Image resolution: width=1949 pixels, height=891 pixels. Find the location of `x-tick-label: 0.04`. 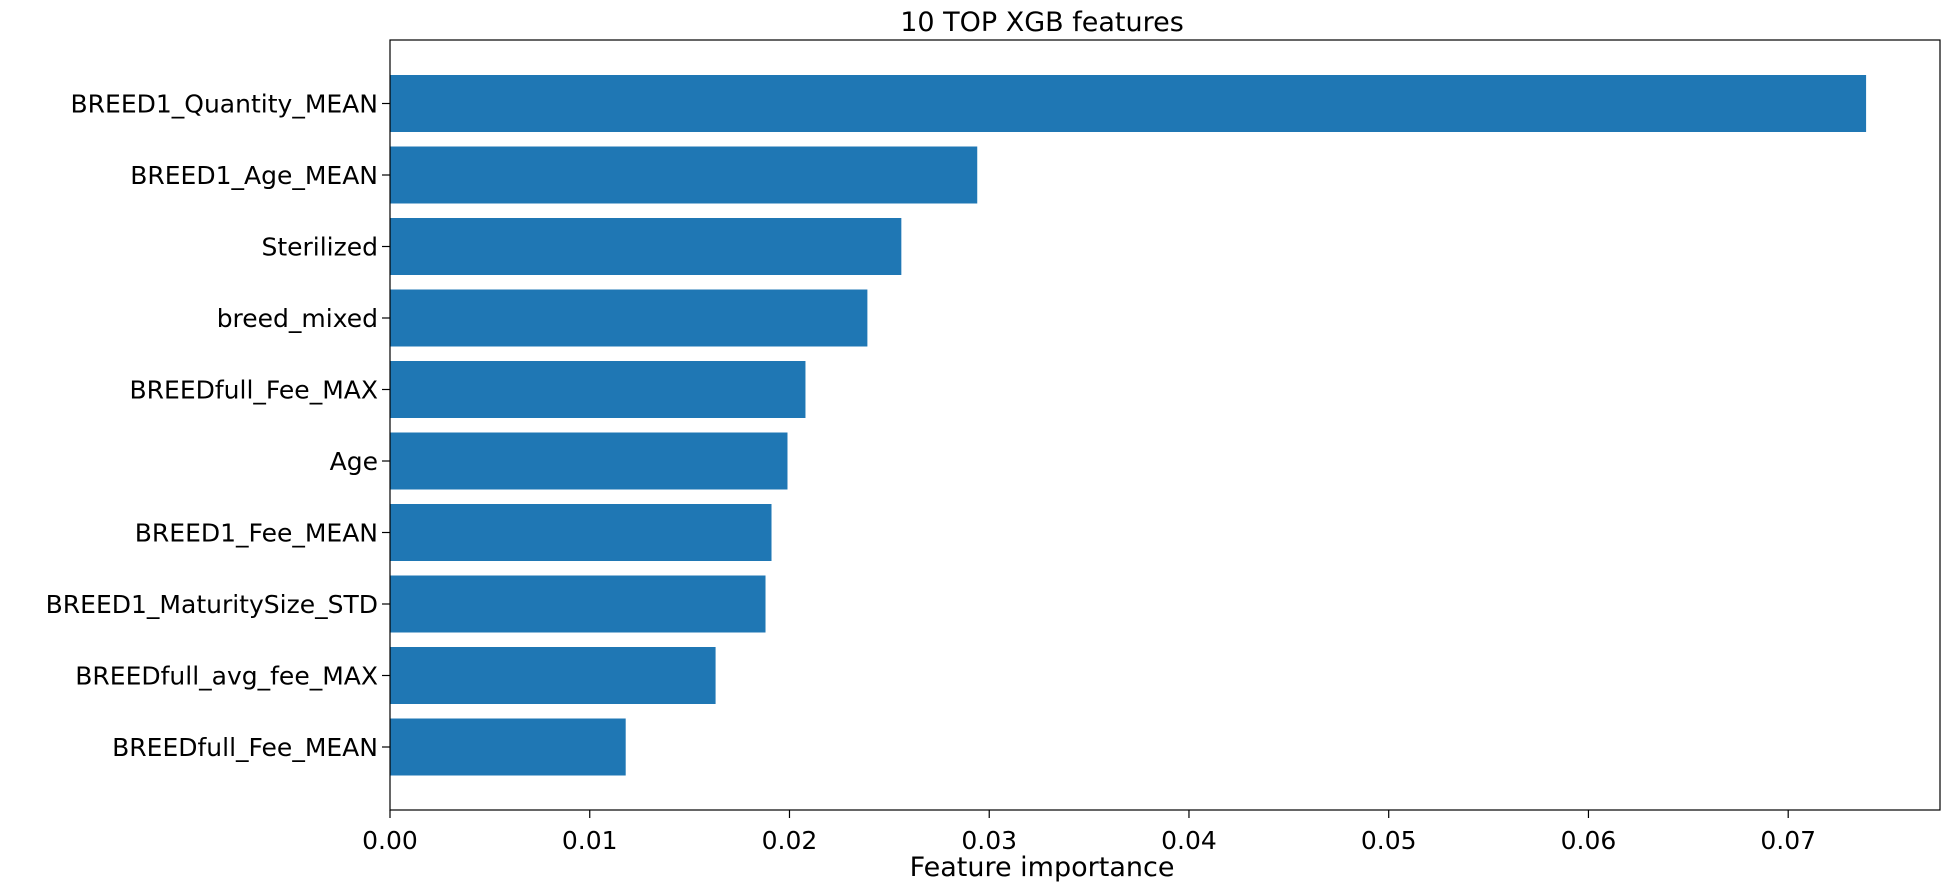

x-tick-label: 0.04 is located at coordinates (1189, 840).